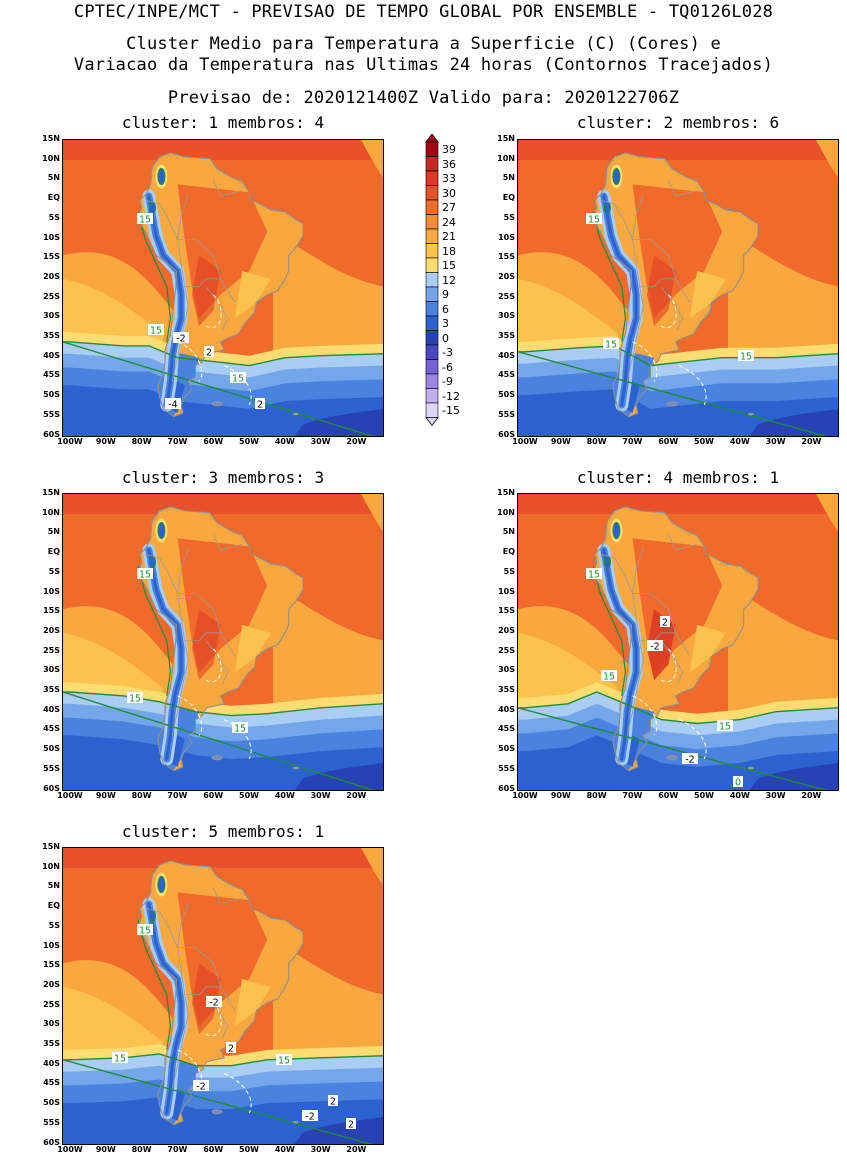 The width and height of the screenshot is (847, 1157). I want to click on colorbar-label: 33, so click(449, 178).